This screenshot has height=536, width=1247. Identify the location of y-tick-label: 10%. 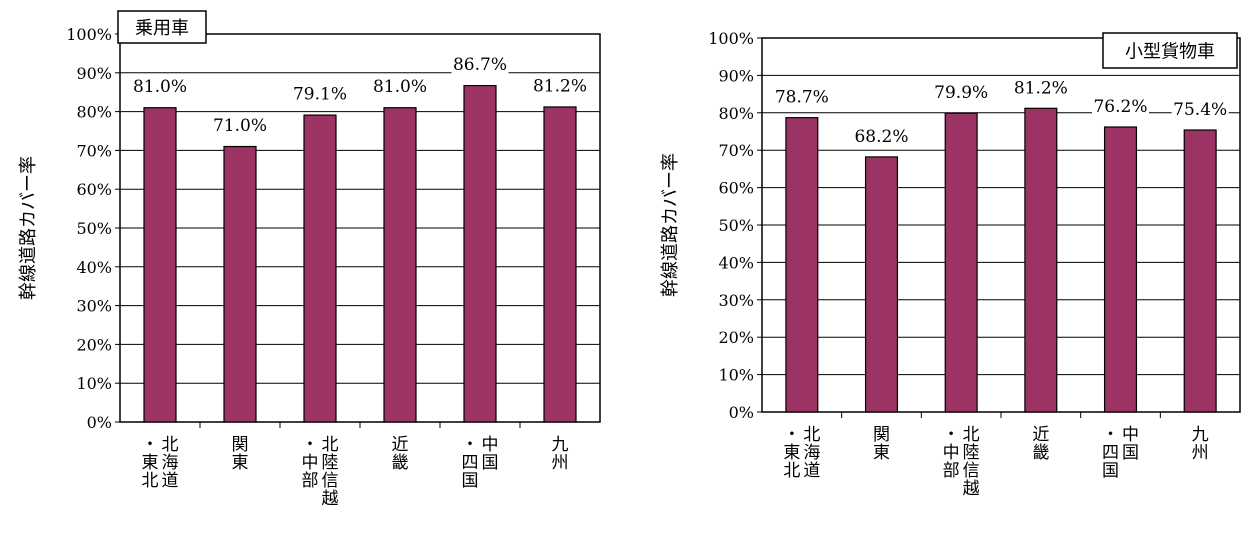
(94, 383).